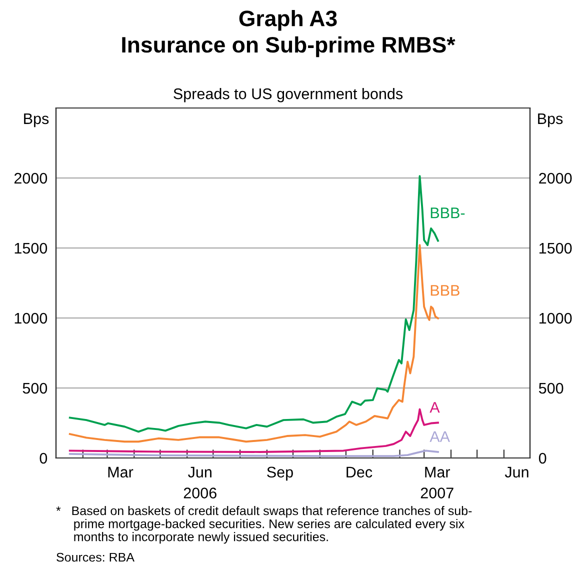 The height and width of the screenshot is (581, 576). What do you see at coordinates (288, 95) in the screenshot?
I see `chart-subtitle: Spreads to US government bonds` at bounding box center [288, 95].